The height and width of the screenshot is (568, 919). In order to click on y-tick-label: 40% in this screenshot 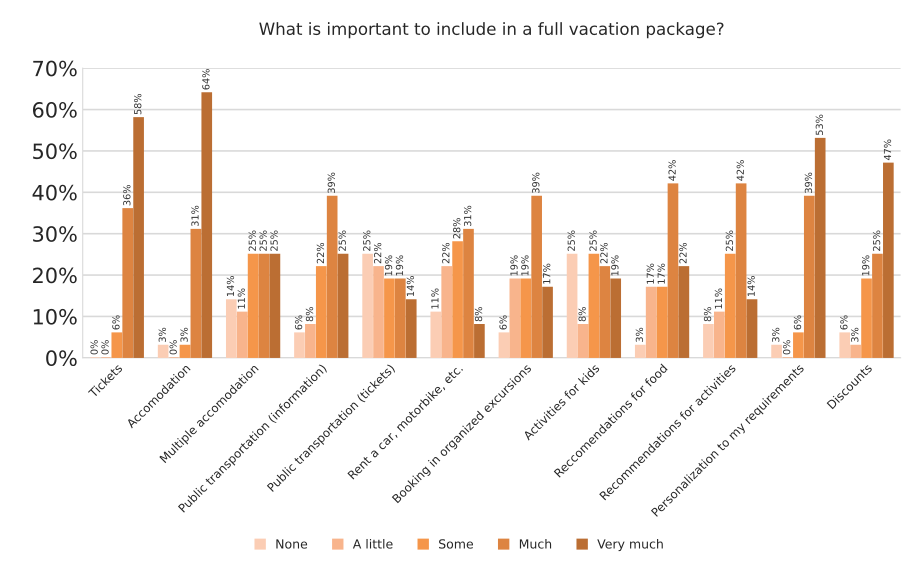, I will do `click(54, 192)`.